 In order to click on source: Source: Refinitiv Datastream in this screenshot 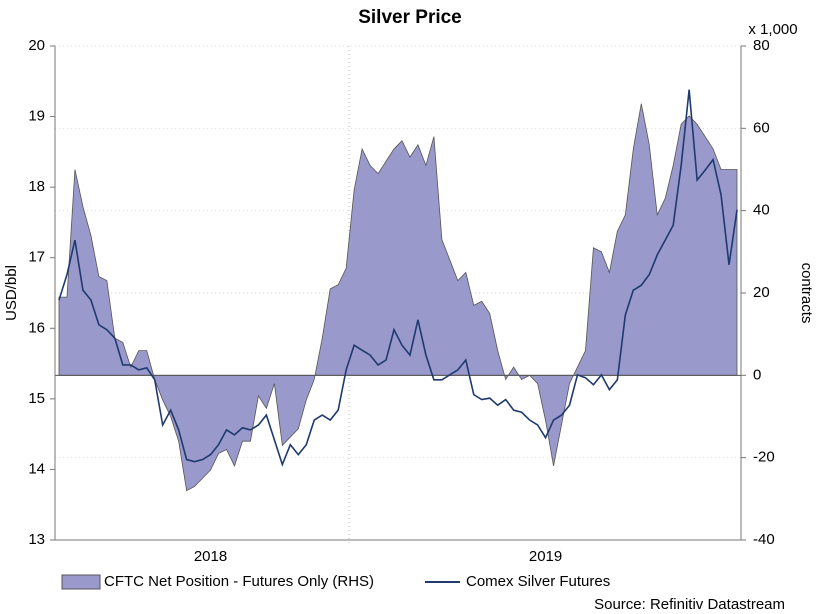, I will do `click(689, 604)`.